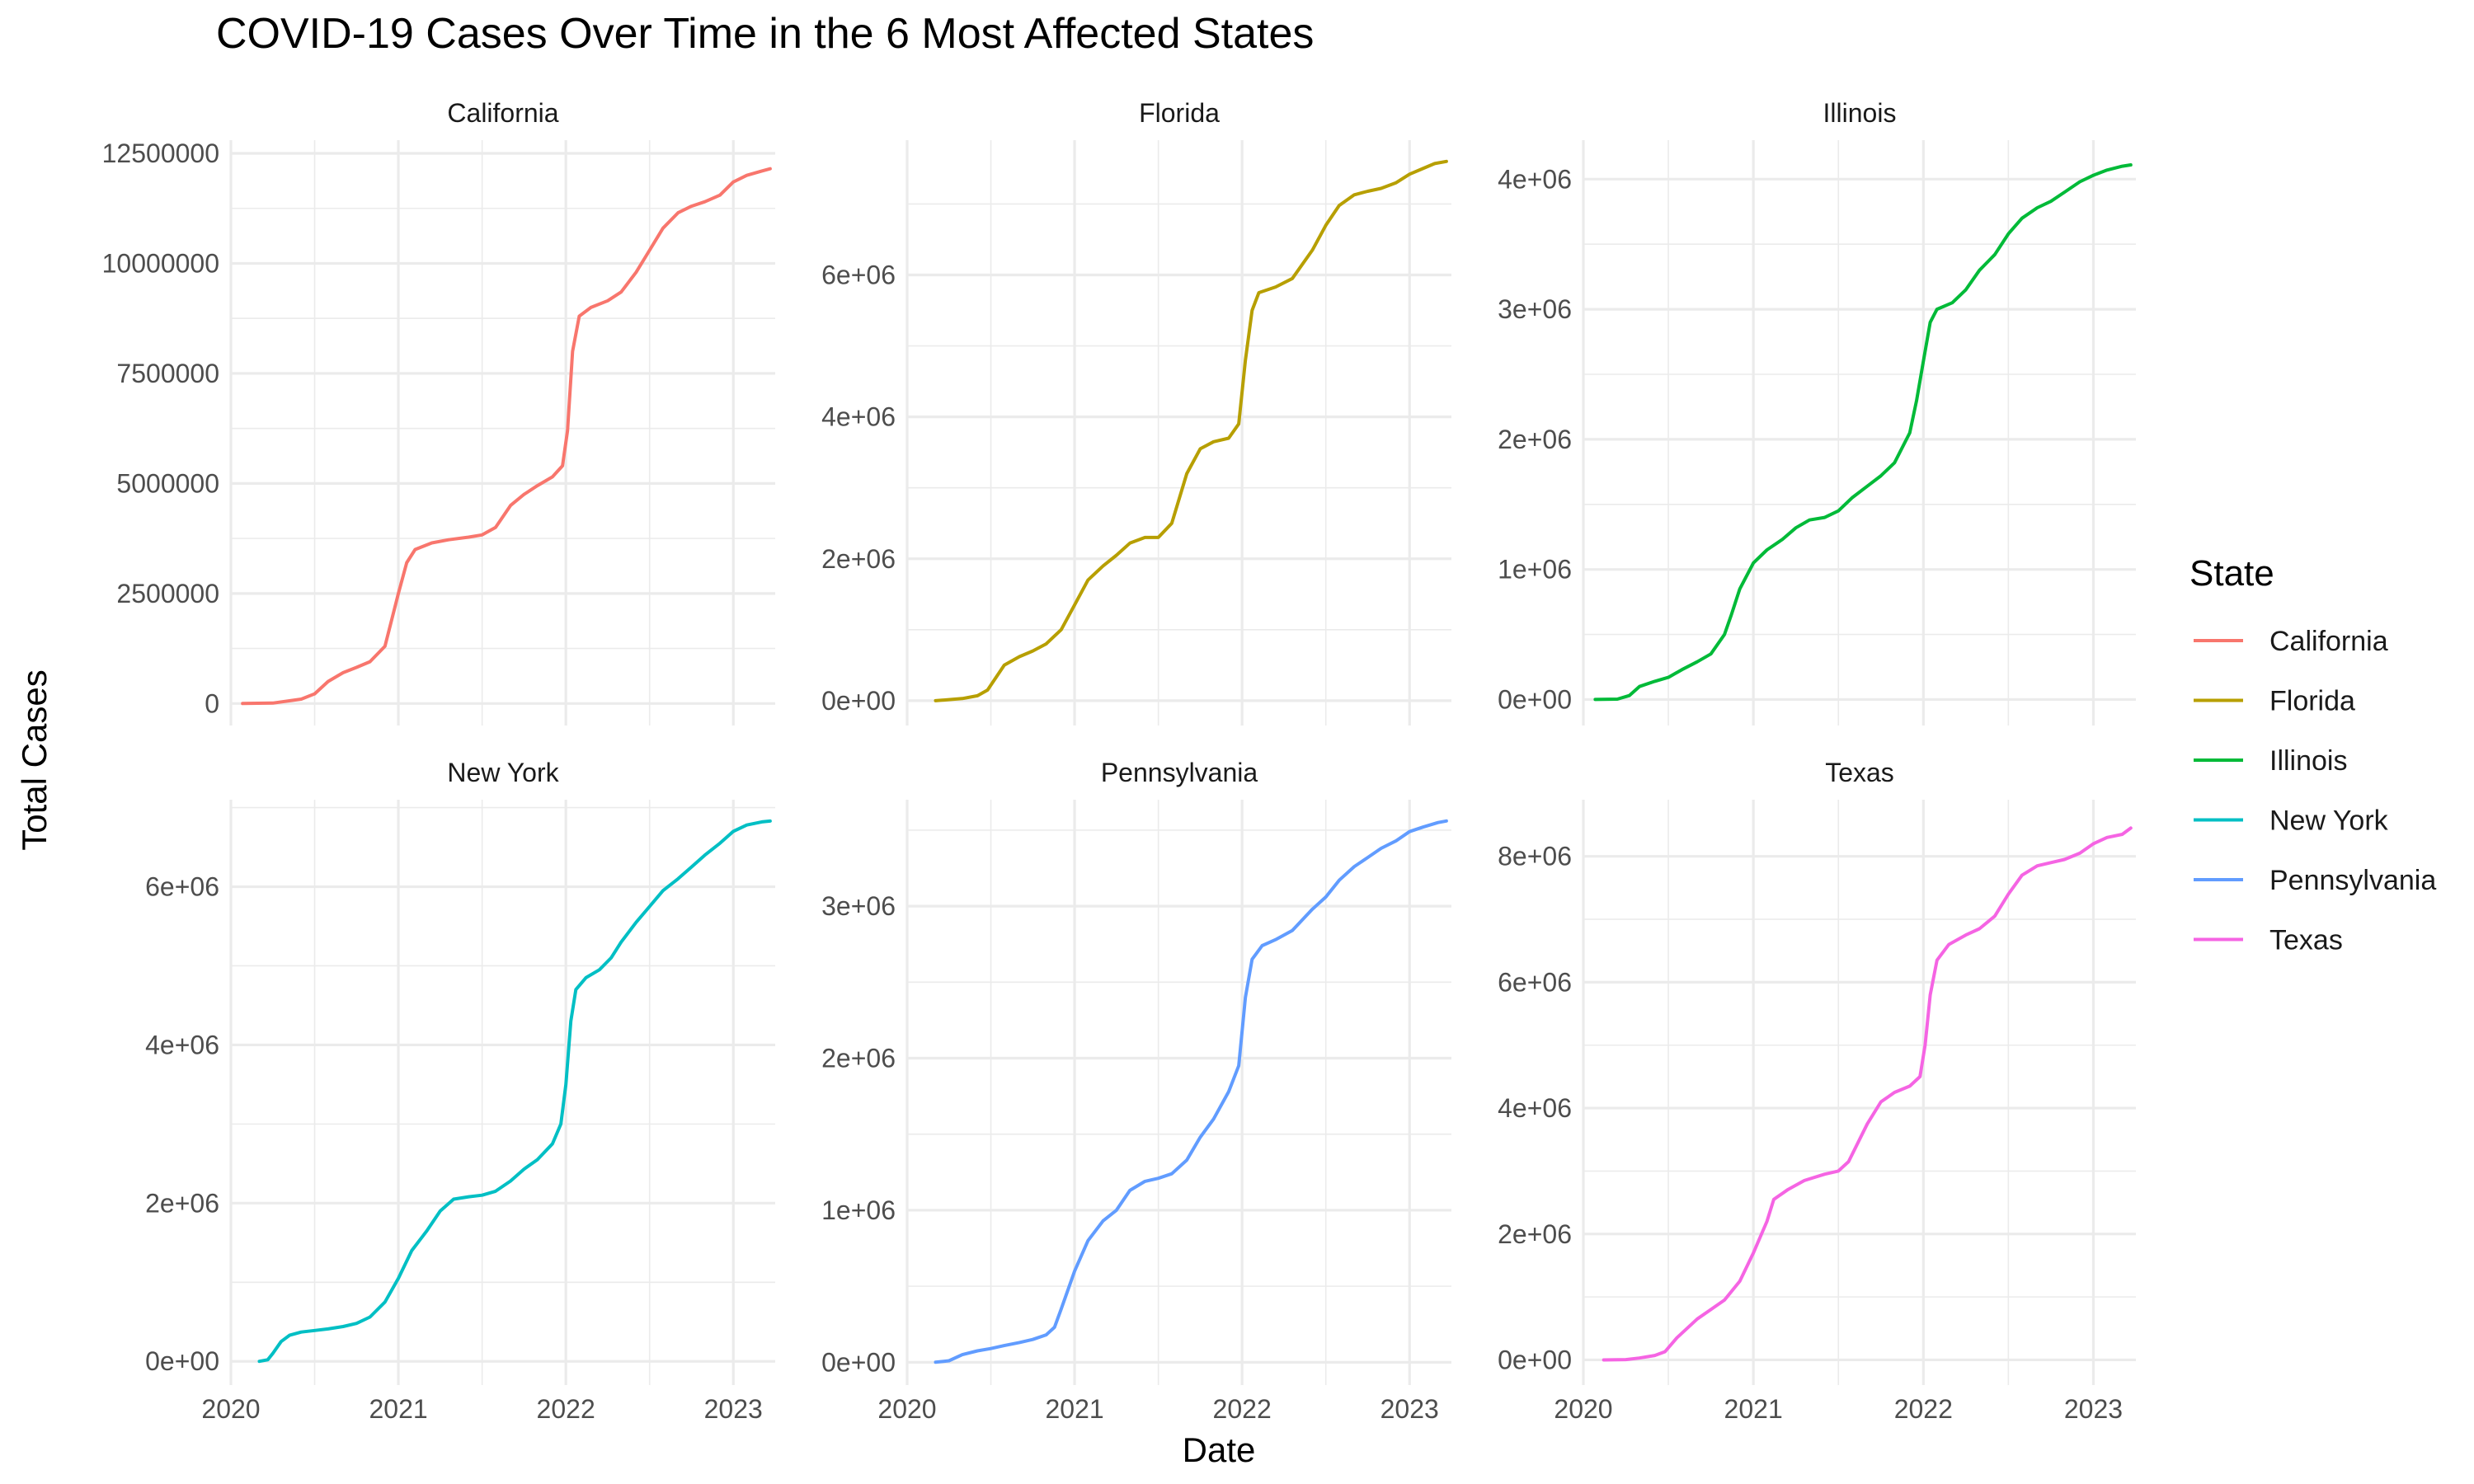  I want to click on legend-item-california: California, so click(2291, 641).